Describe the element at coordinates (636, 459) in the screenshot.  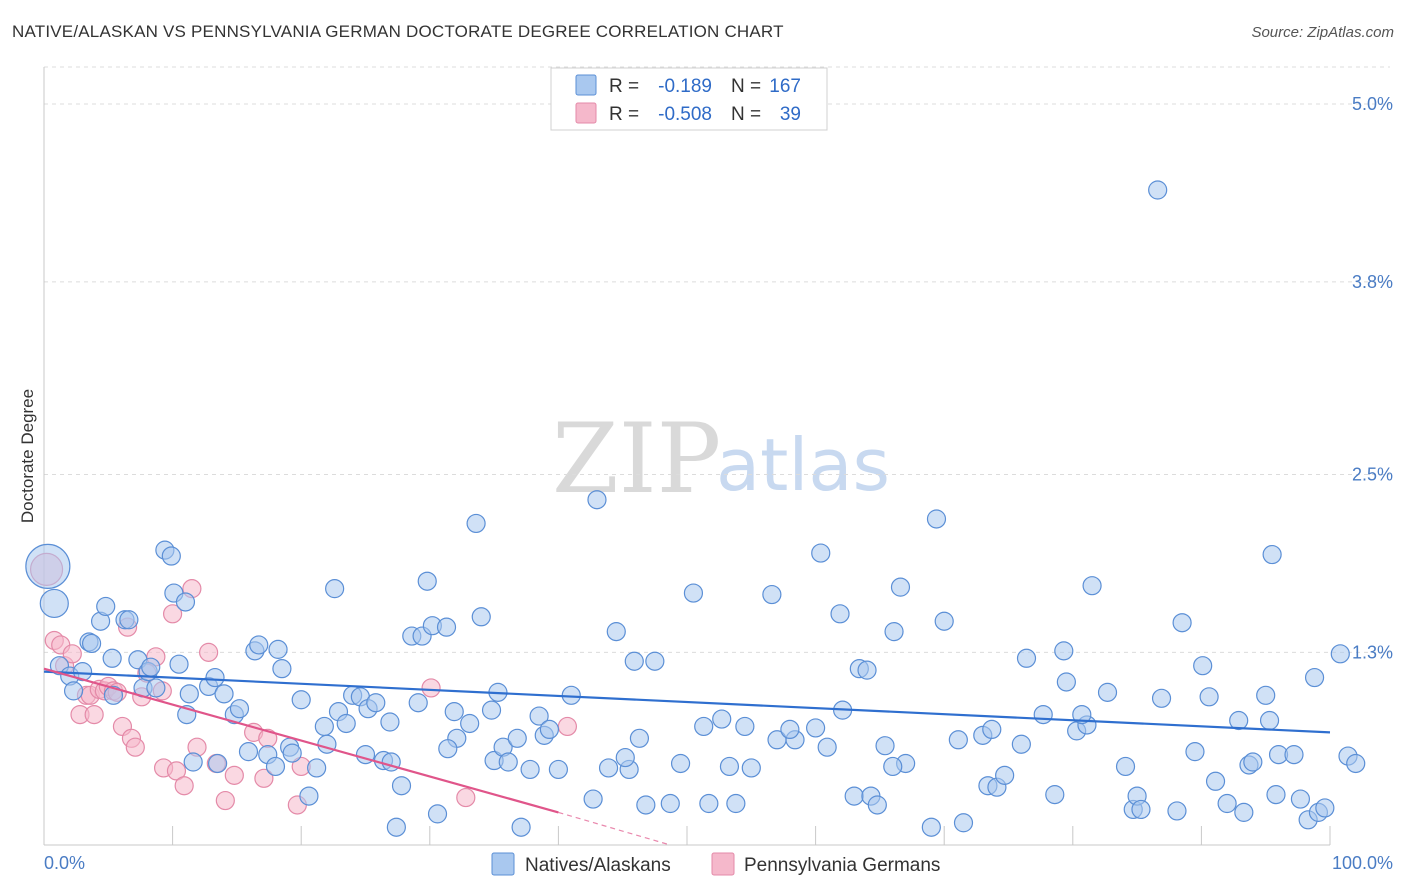
I see `watermark-zip: ZIP` at that location.